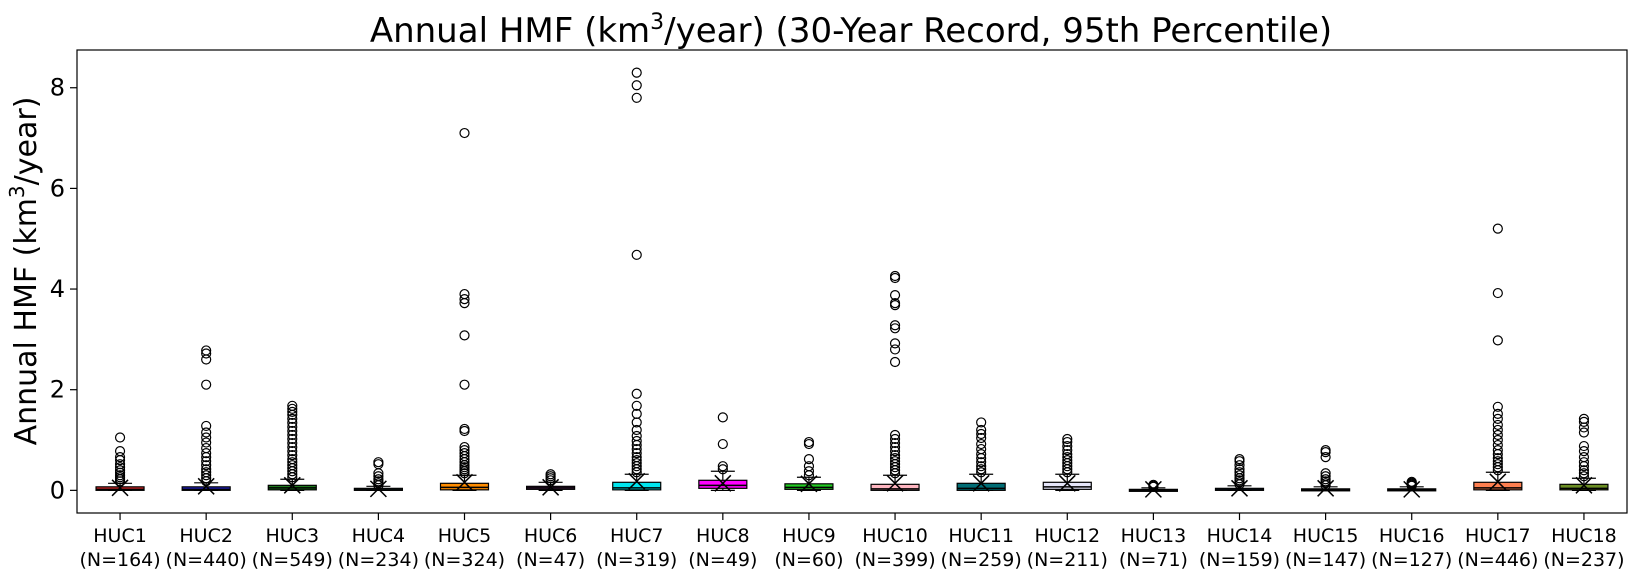 This screenshot has width=1638, height=574. I want to click on x-tick-label-count: (N=159), so click(1239, 560).